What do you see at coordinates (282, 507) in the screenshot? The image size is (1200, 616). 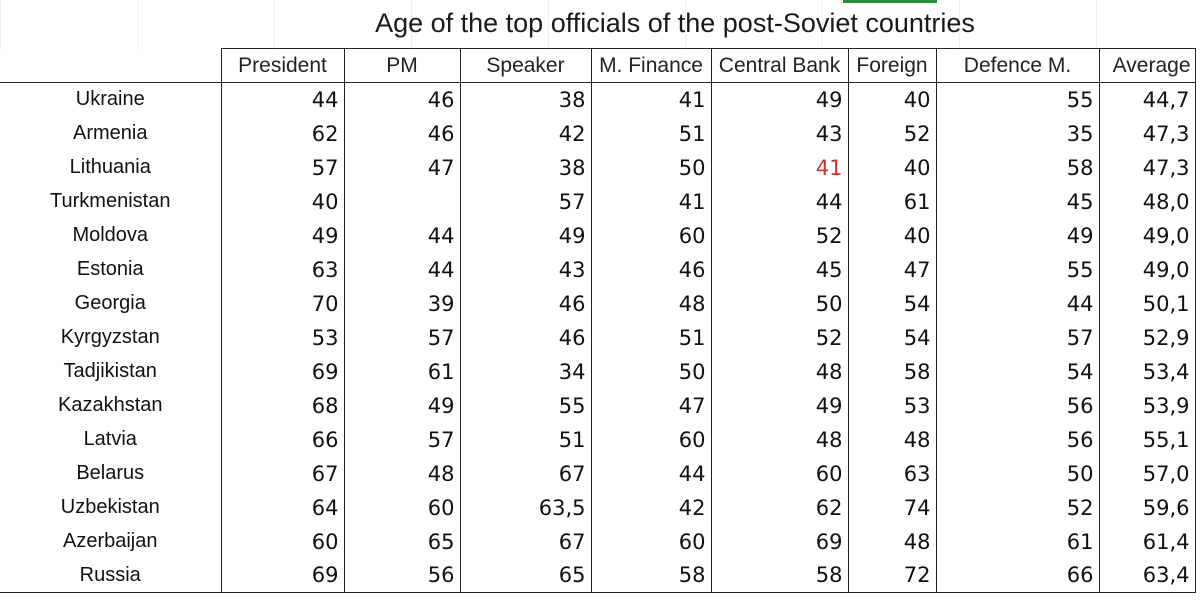 I see `table-cell: 64` at bounding box center [282, 507].